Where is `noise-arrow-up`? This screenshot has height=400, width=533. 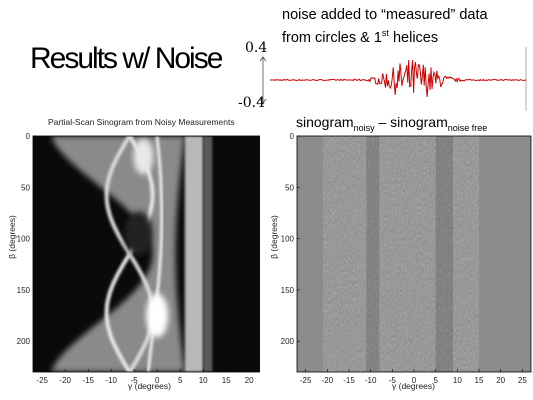 noise-arrow-up is located at coordinates (263, 59).